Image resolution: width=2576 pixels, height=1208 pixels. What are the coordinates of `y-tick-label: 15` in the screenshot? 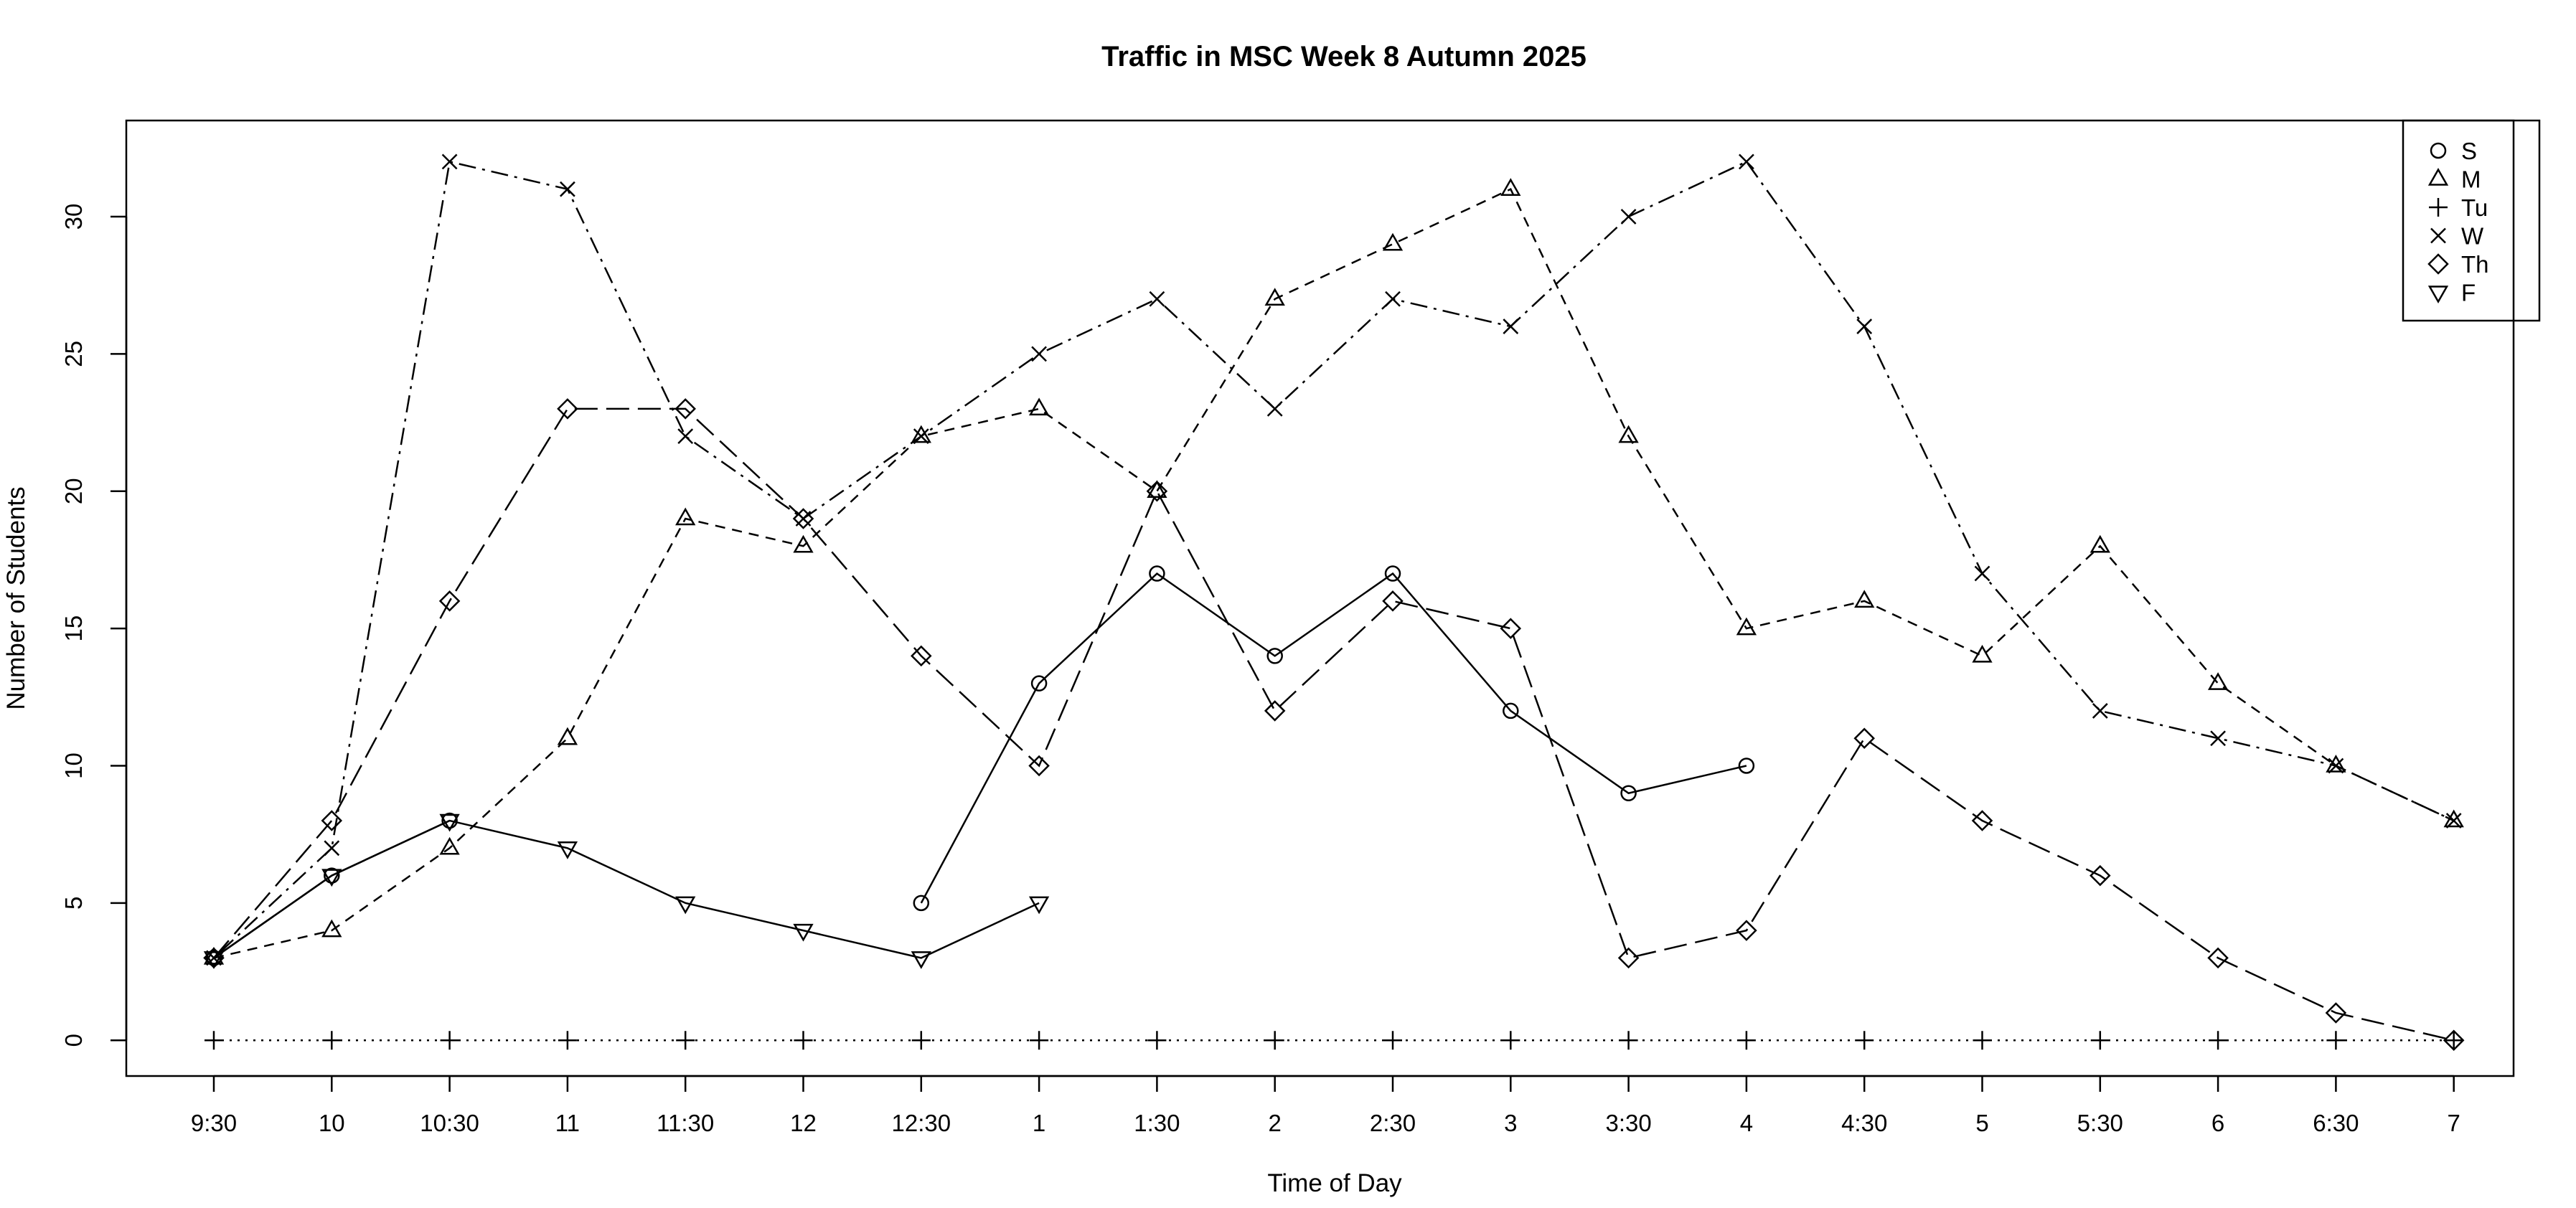 It's located at (73, 628).